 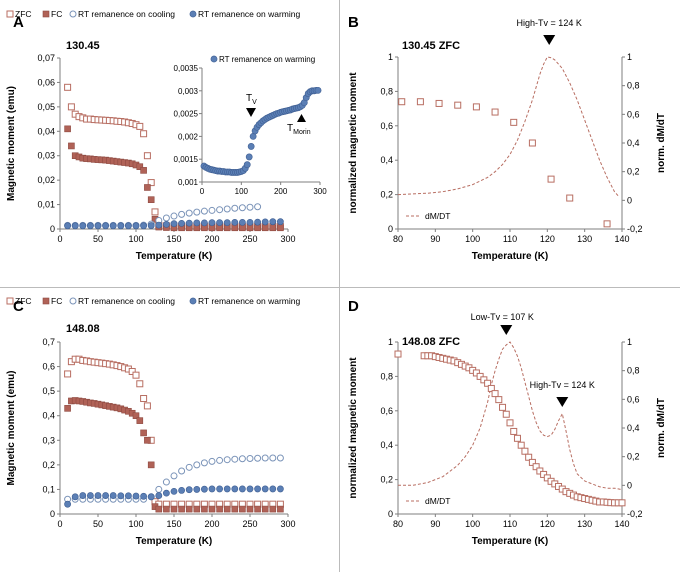 I want to click on peak-label: High-Tv = 124 K, so click(x=549, y=23).